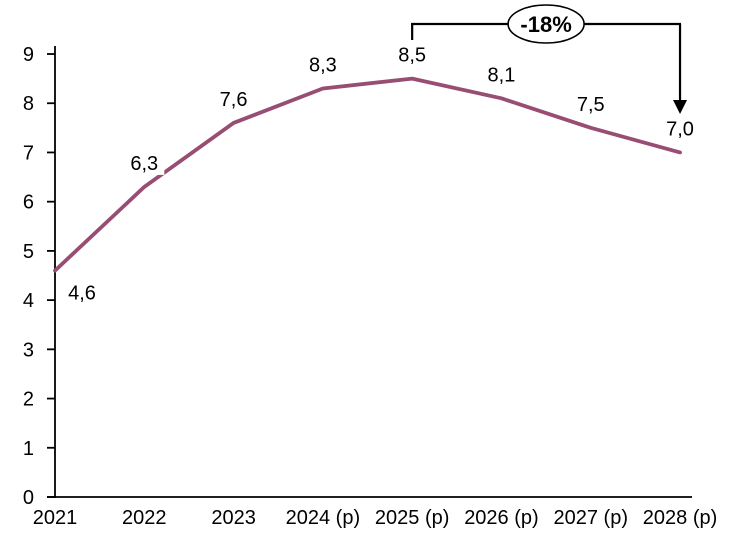 The image size is (733, 549). I want to click on x-tick-label: 2025 (p), so click(412, 518).